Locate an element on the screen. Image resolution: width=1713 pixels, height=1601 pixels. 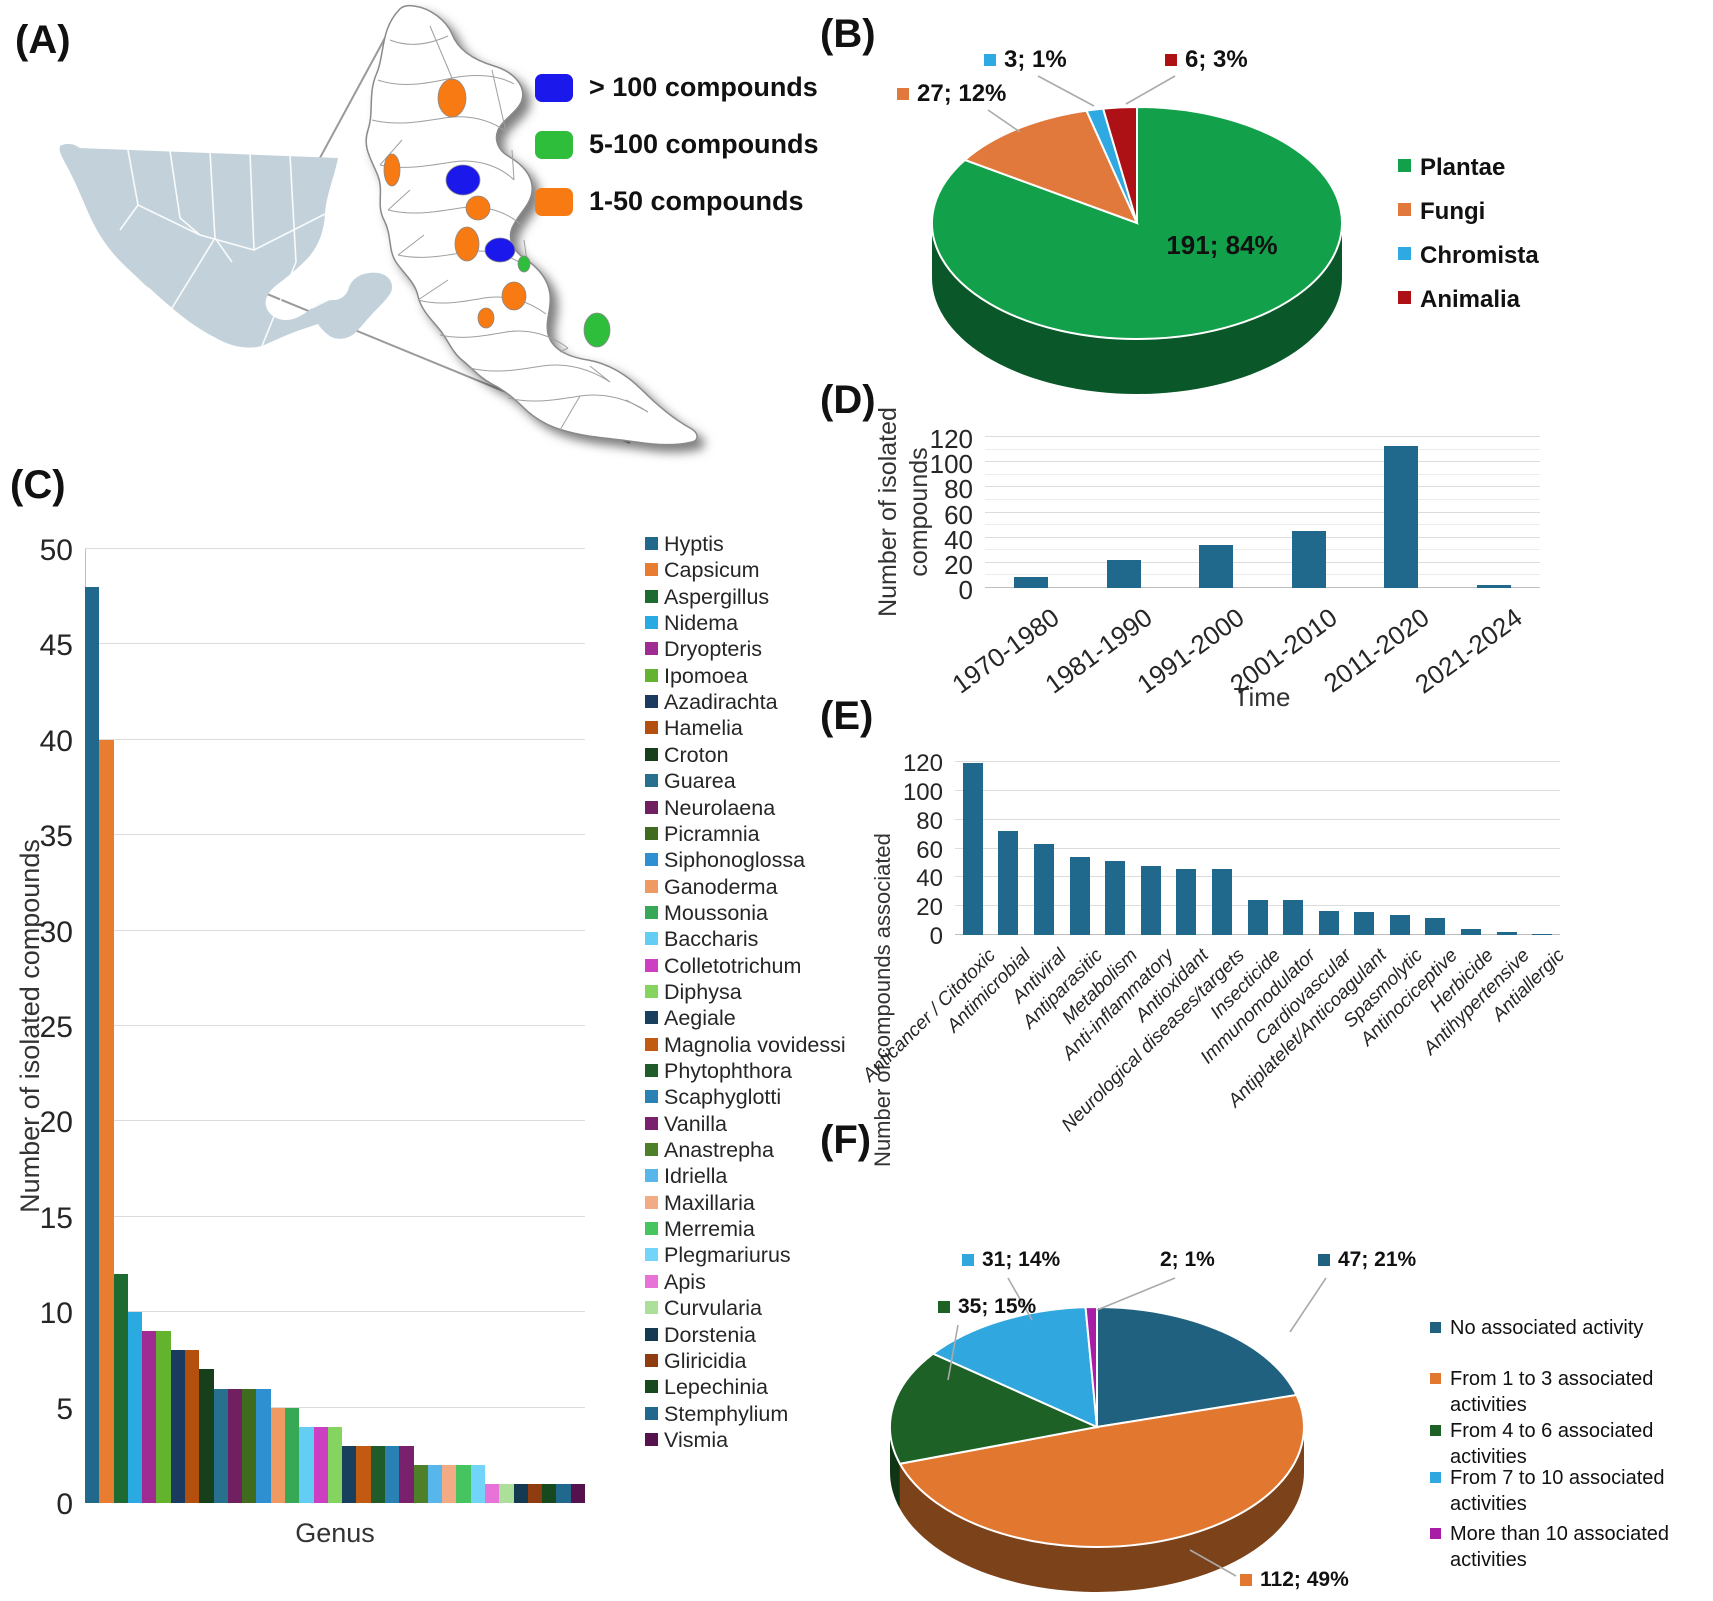
y-tick-label: 50 is located at coordinates (56, 550).